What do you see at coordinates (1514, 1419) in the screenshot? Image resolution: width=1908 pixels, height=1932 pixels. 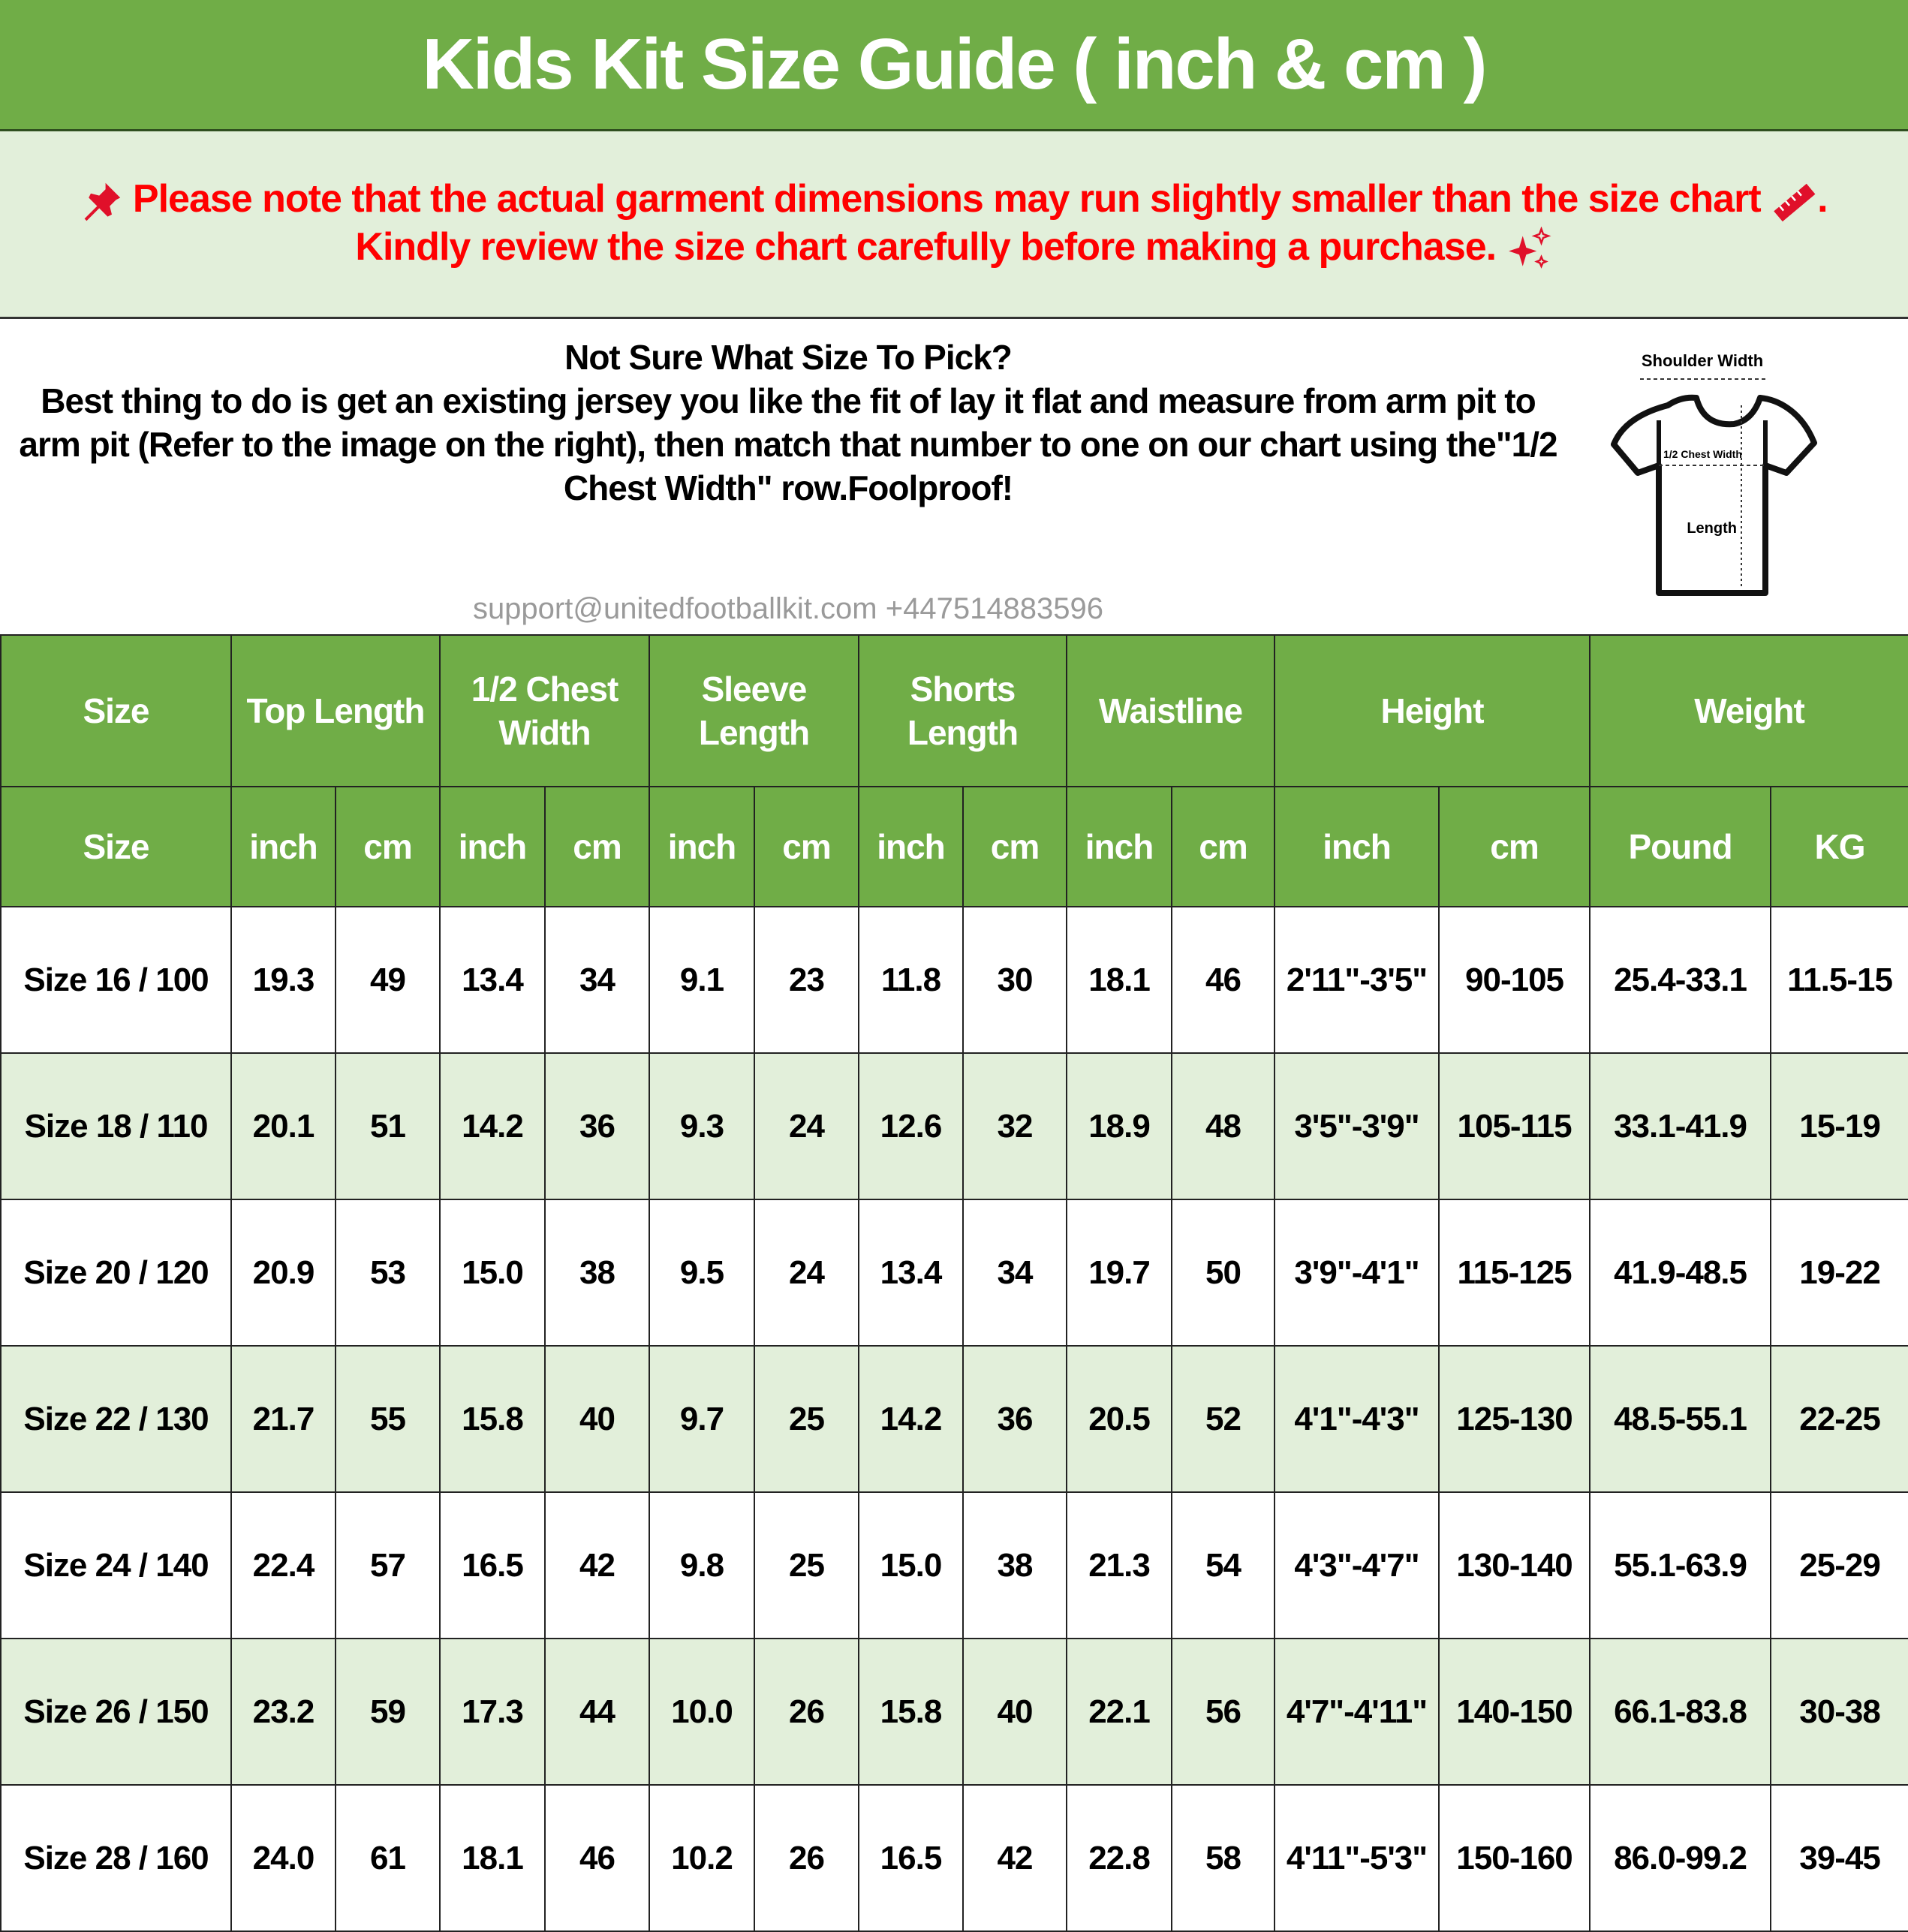 I see `table-cell: 125-130` at bounding box center [1514, 1419].